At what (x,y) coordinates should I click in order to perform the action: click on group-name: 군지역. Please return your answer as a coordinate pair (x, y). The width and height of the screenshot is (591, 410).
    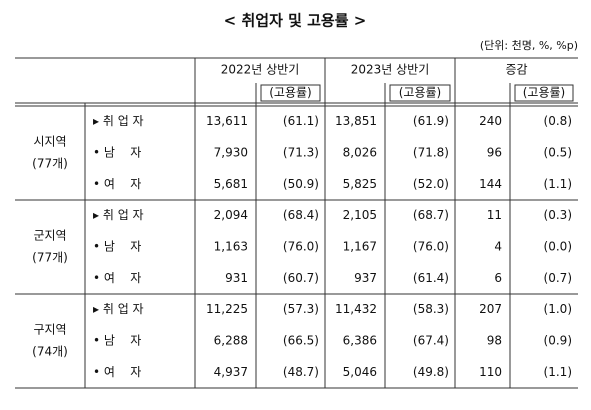
    Looking at the image, I should click on (49, 236).